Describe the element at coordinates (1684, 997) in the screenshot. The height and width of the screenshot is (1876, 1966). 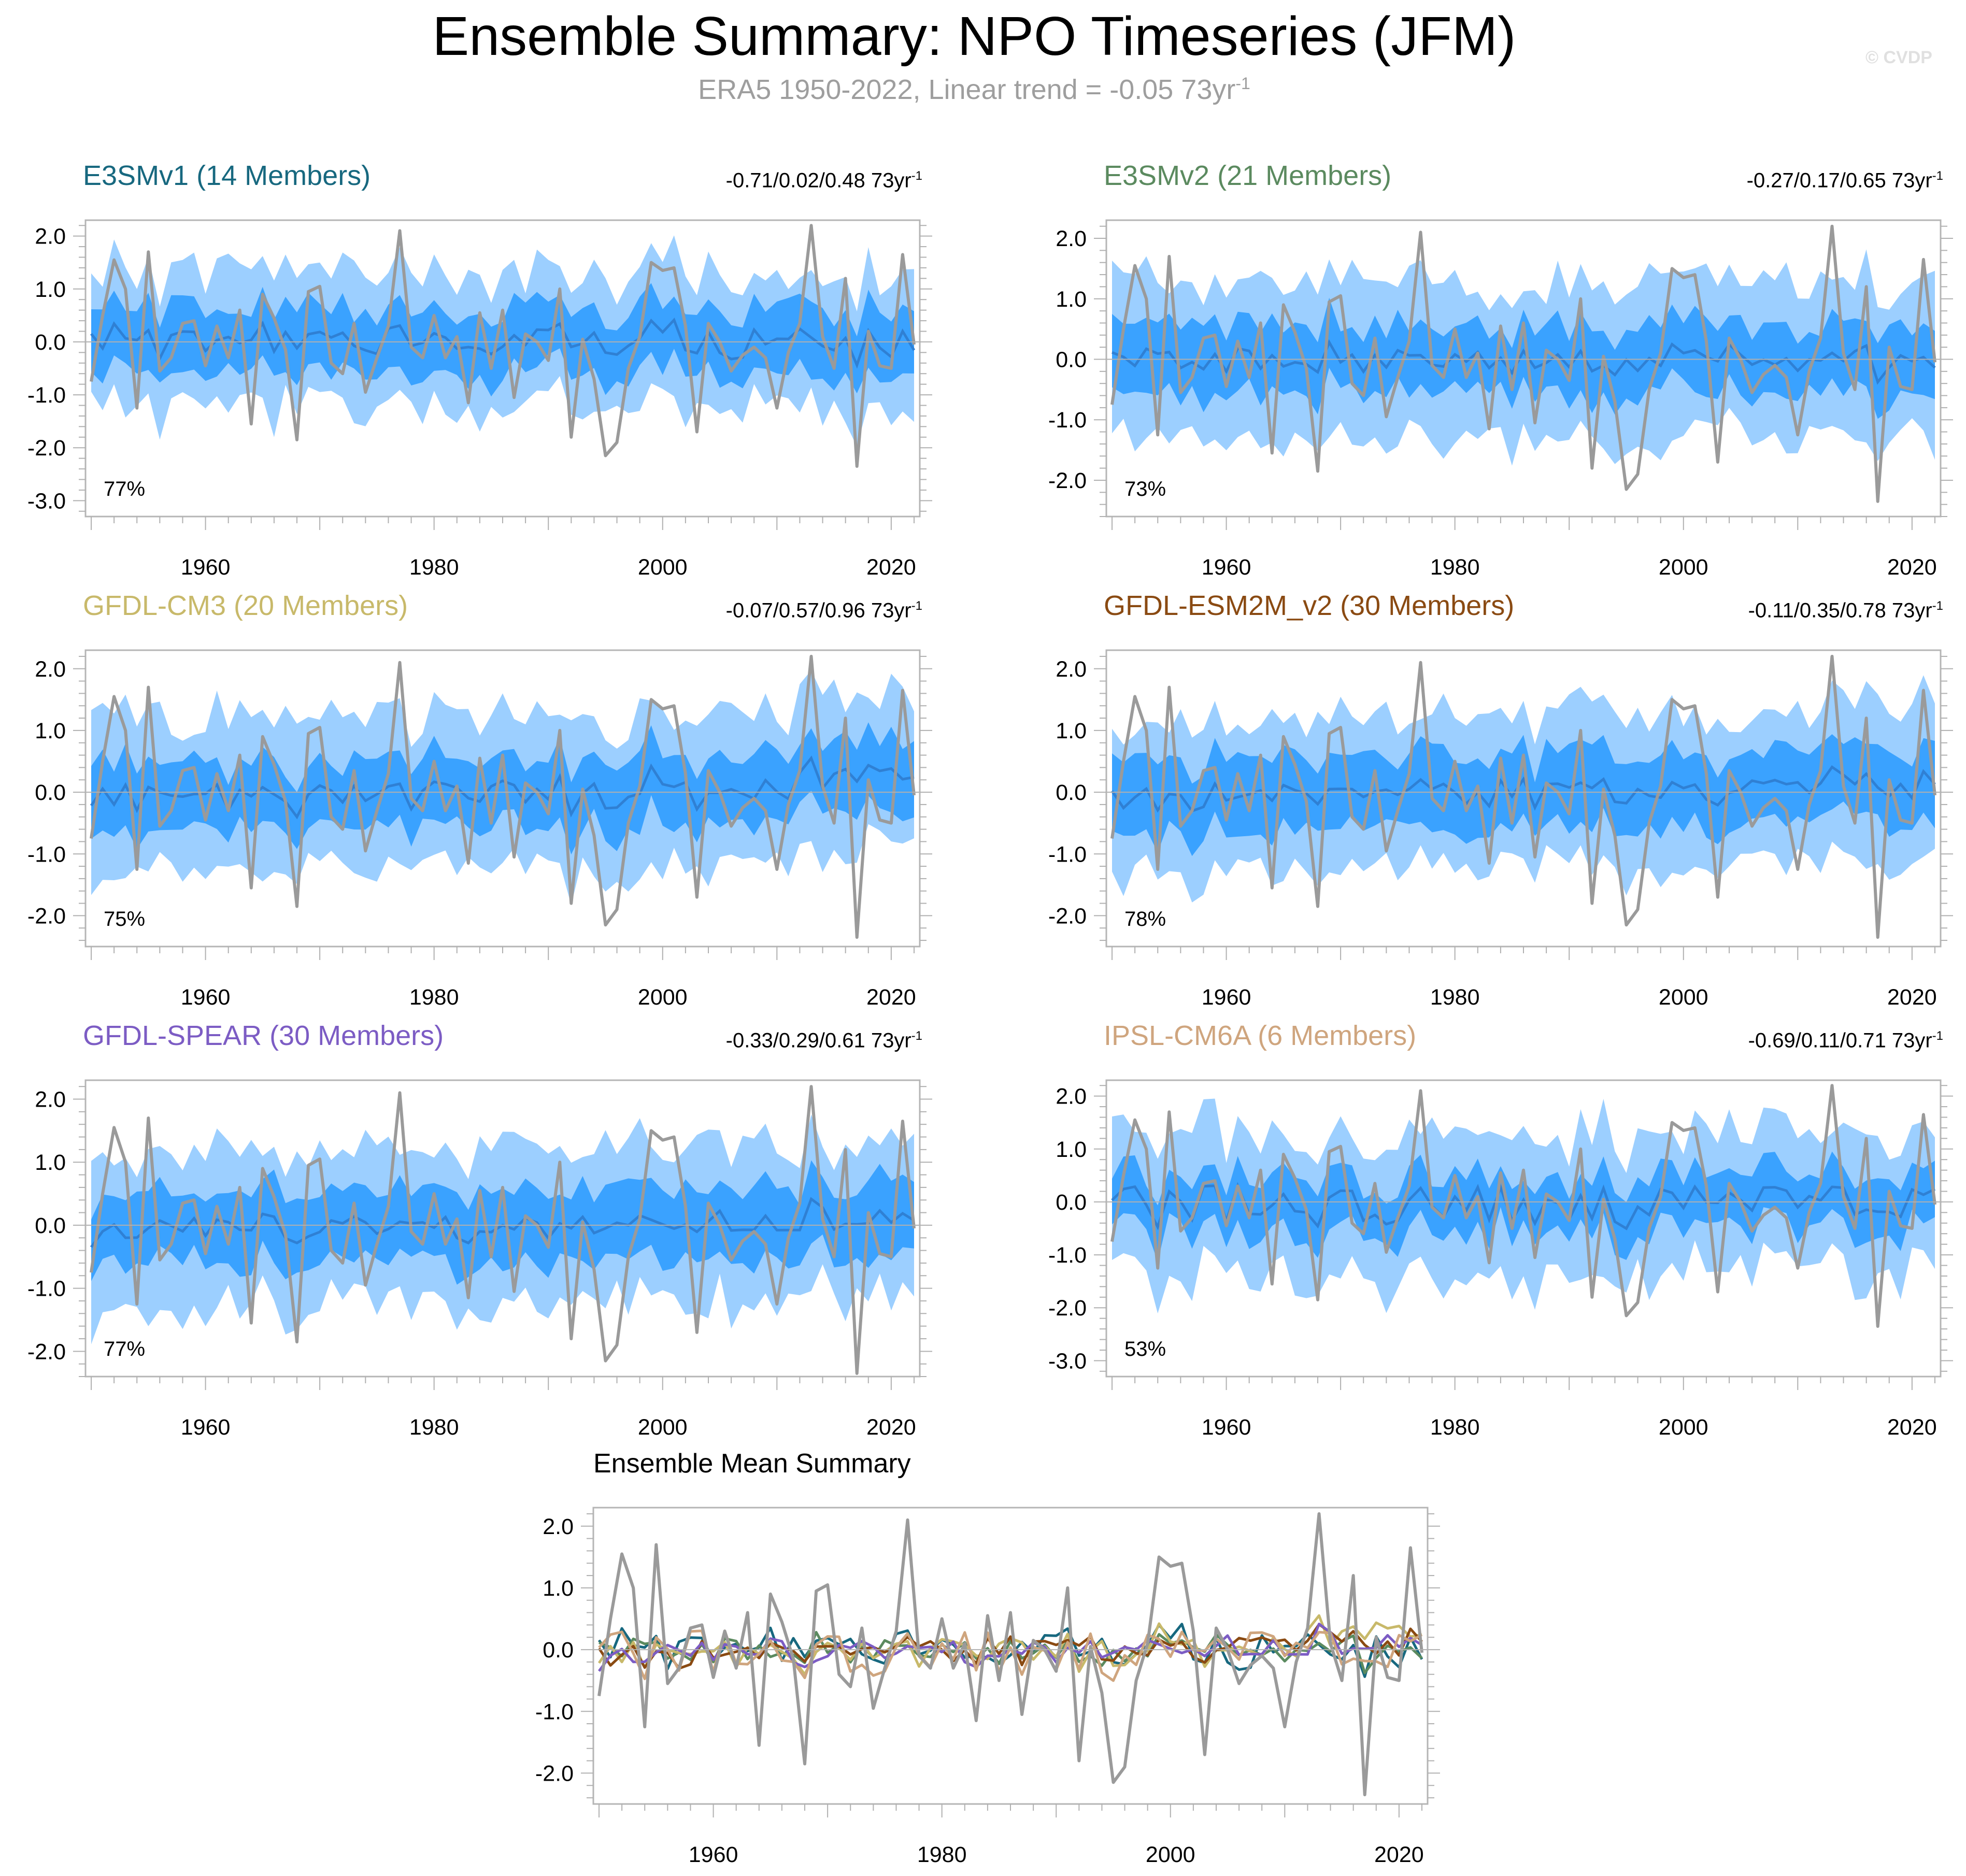
I see `panel-gfdl-esm2m-xtick-label: 2000` at that location.